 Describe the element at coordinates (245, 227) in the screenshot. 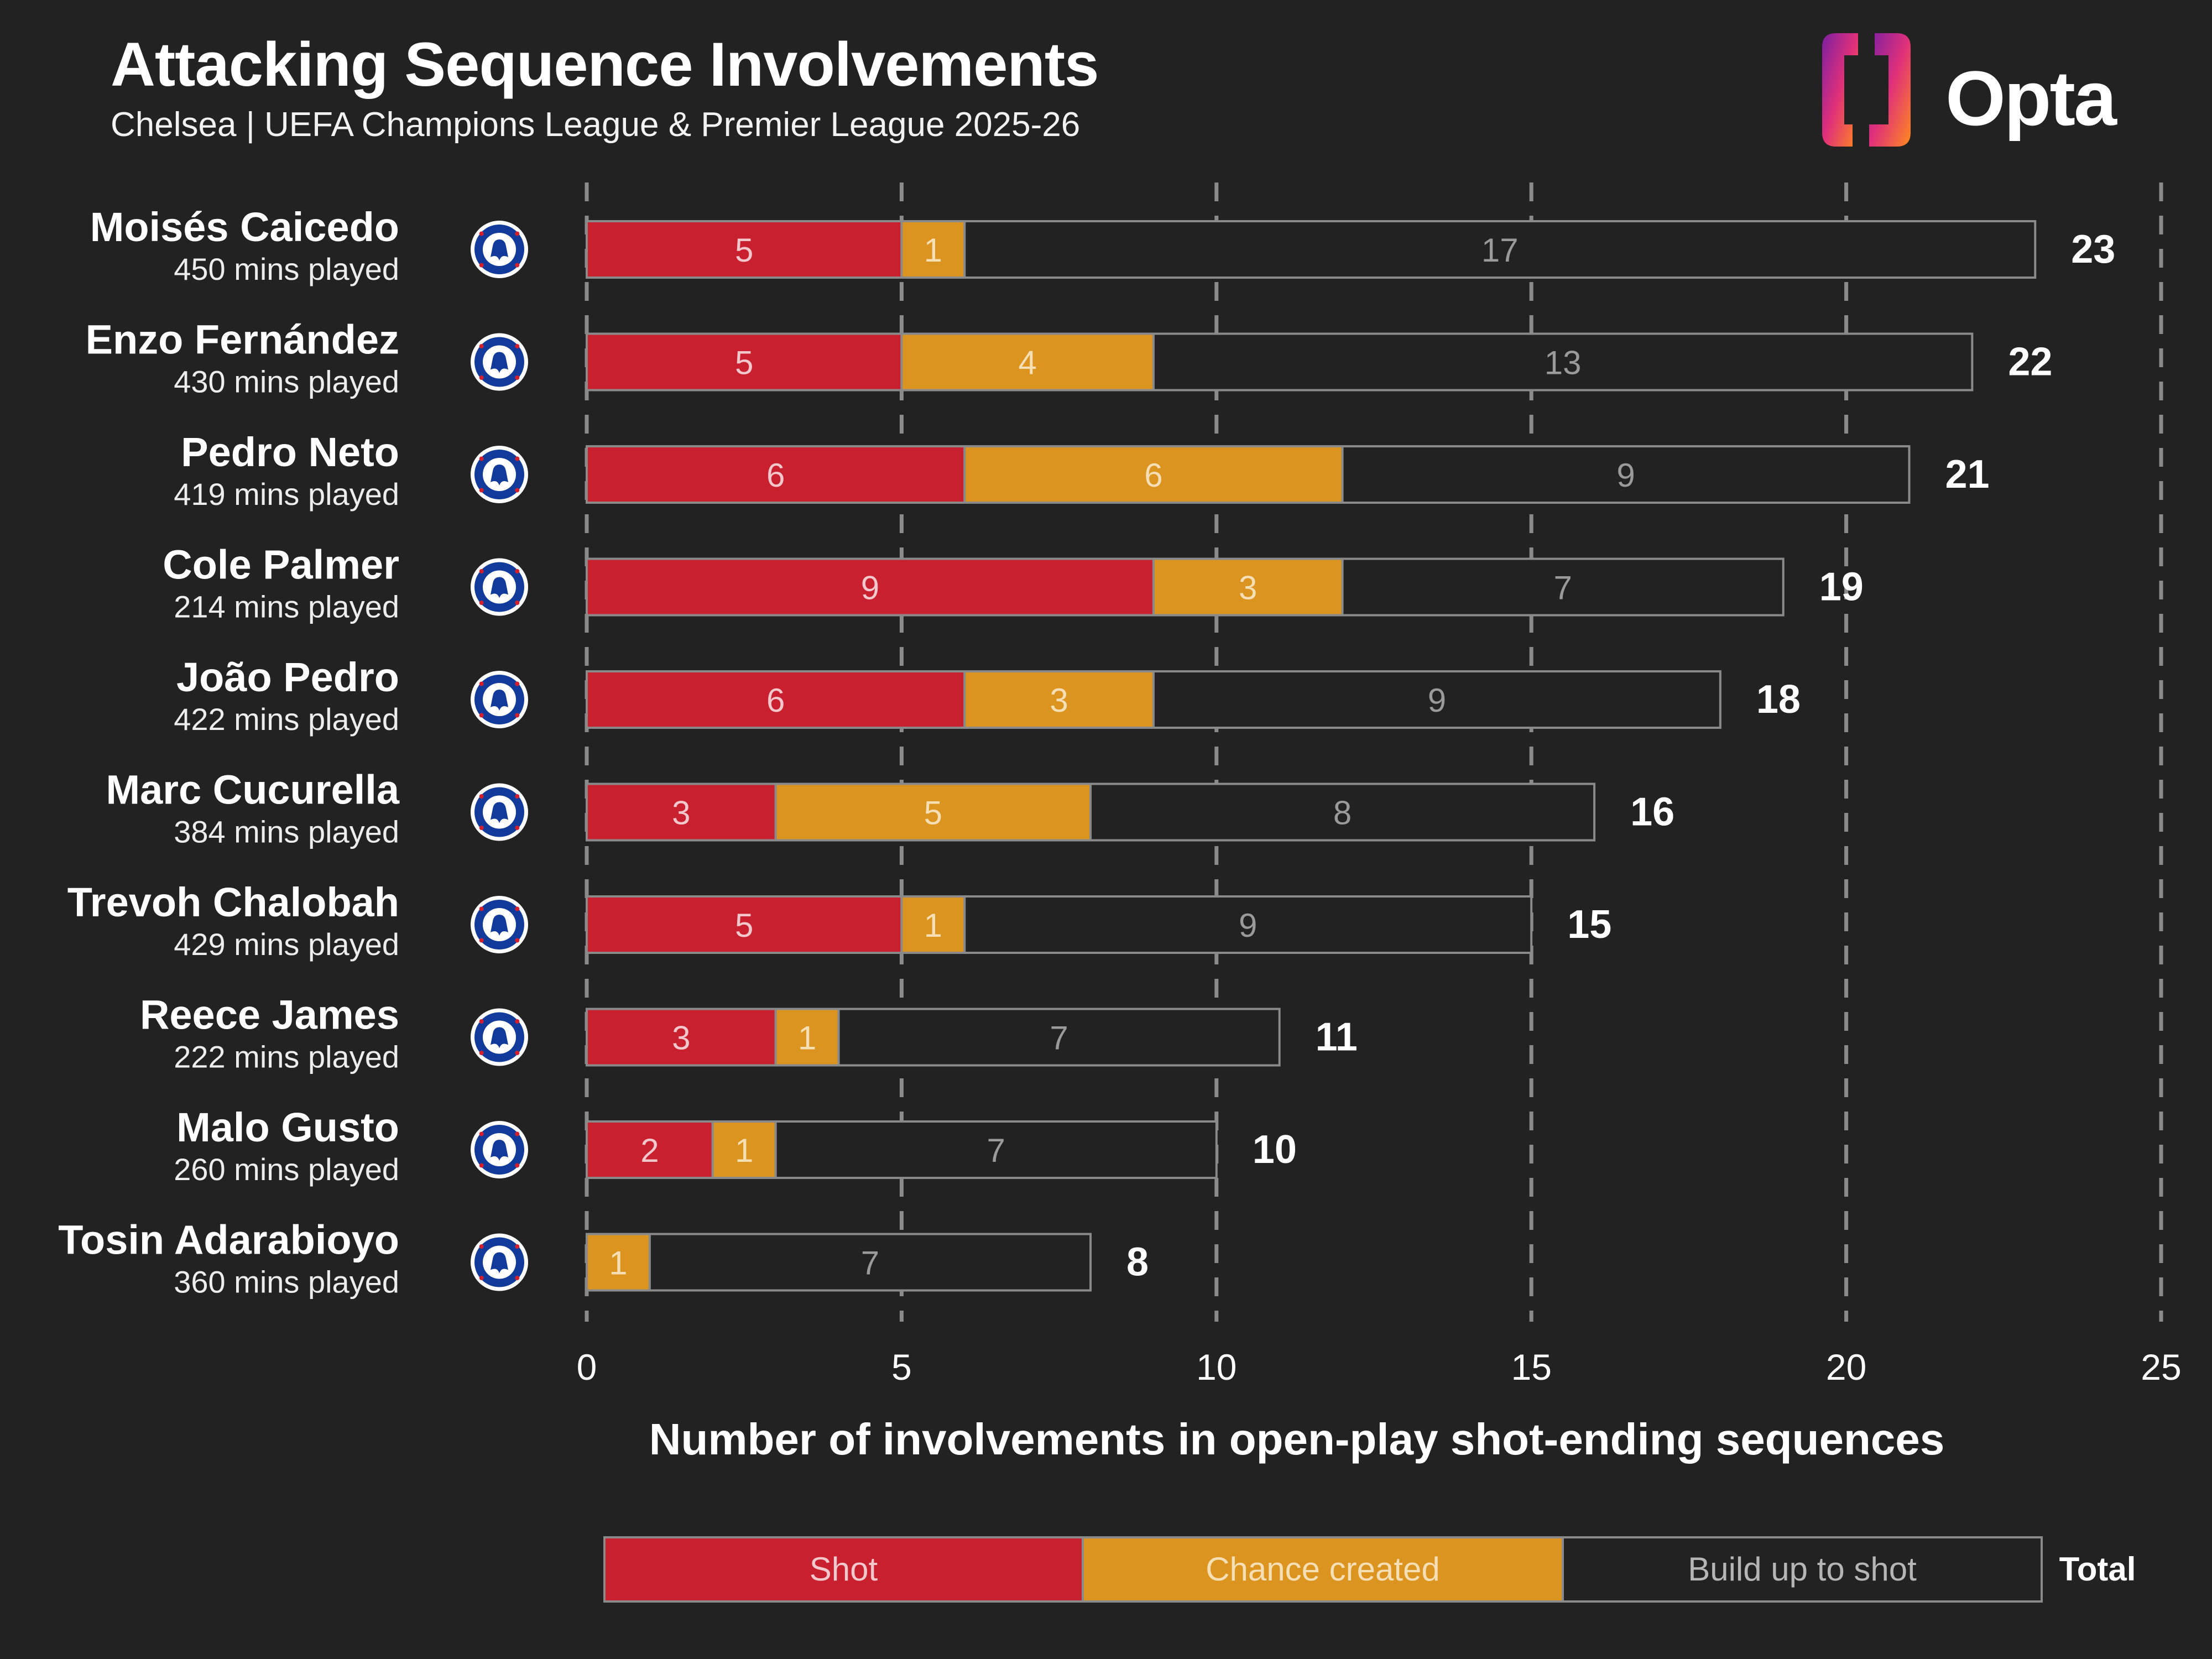

I see `player-name: Moisés Caicedo` at that location.